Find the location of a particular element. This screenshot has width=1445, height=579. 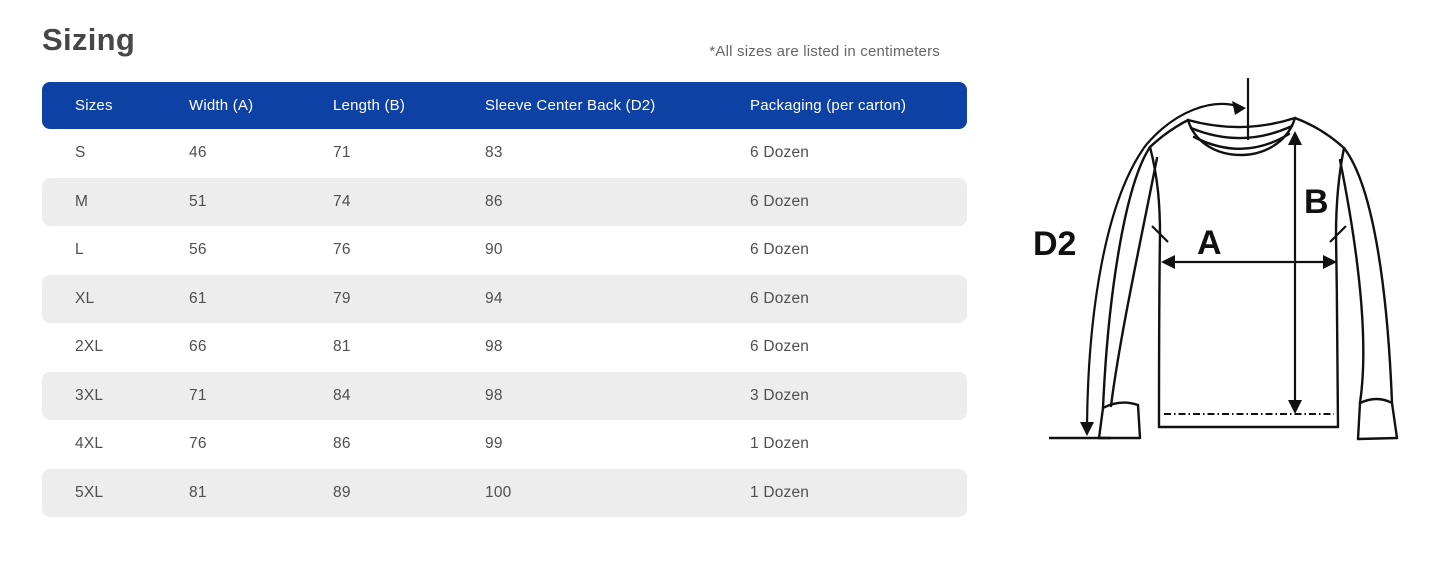

cell-size: M is located at coordinates (99, 201).